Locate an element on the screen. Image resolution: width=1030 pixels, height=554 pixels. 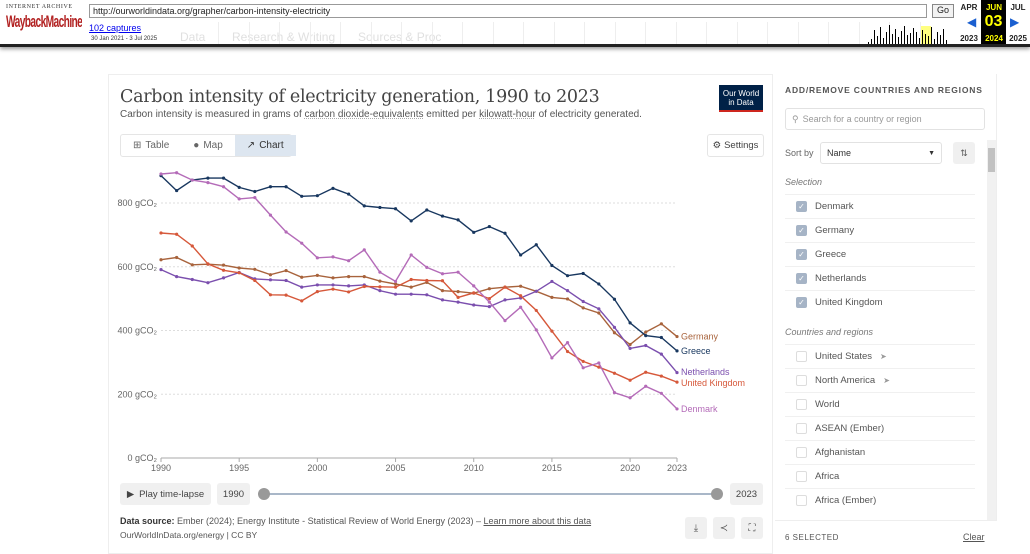
country-search-input: ⚲ Search for a country or region is located at coordinates (885, 119).